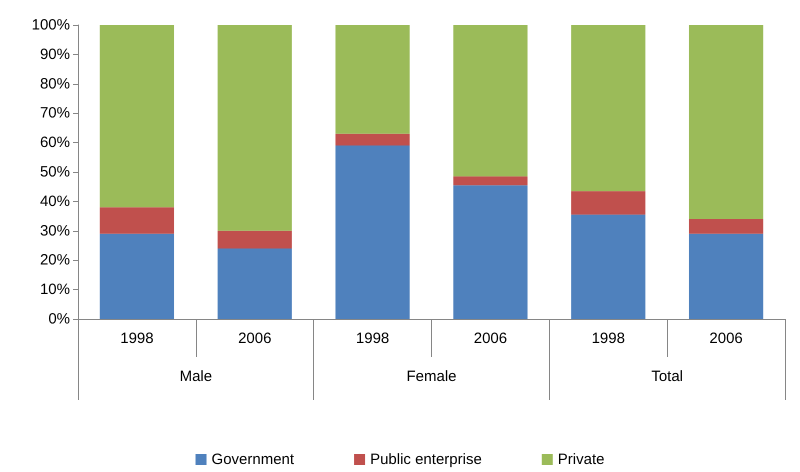  I want to click on y-tick-label: 90%, so click(55, 54).